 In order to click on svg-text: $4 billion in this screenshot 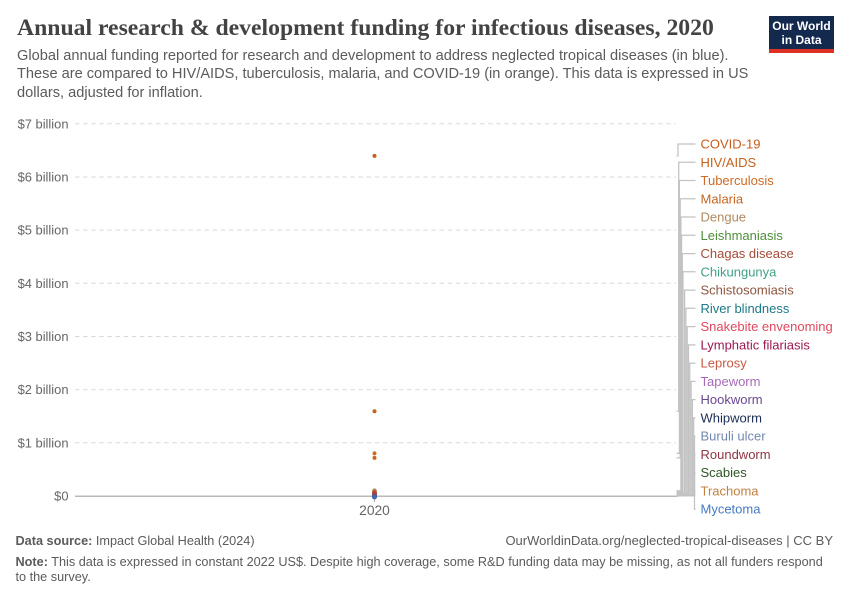, I will do `click(43, 283)`.